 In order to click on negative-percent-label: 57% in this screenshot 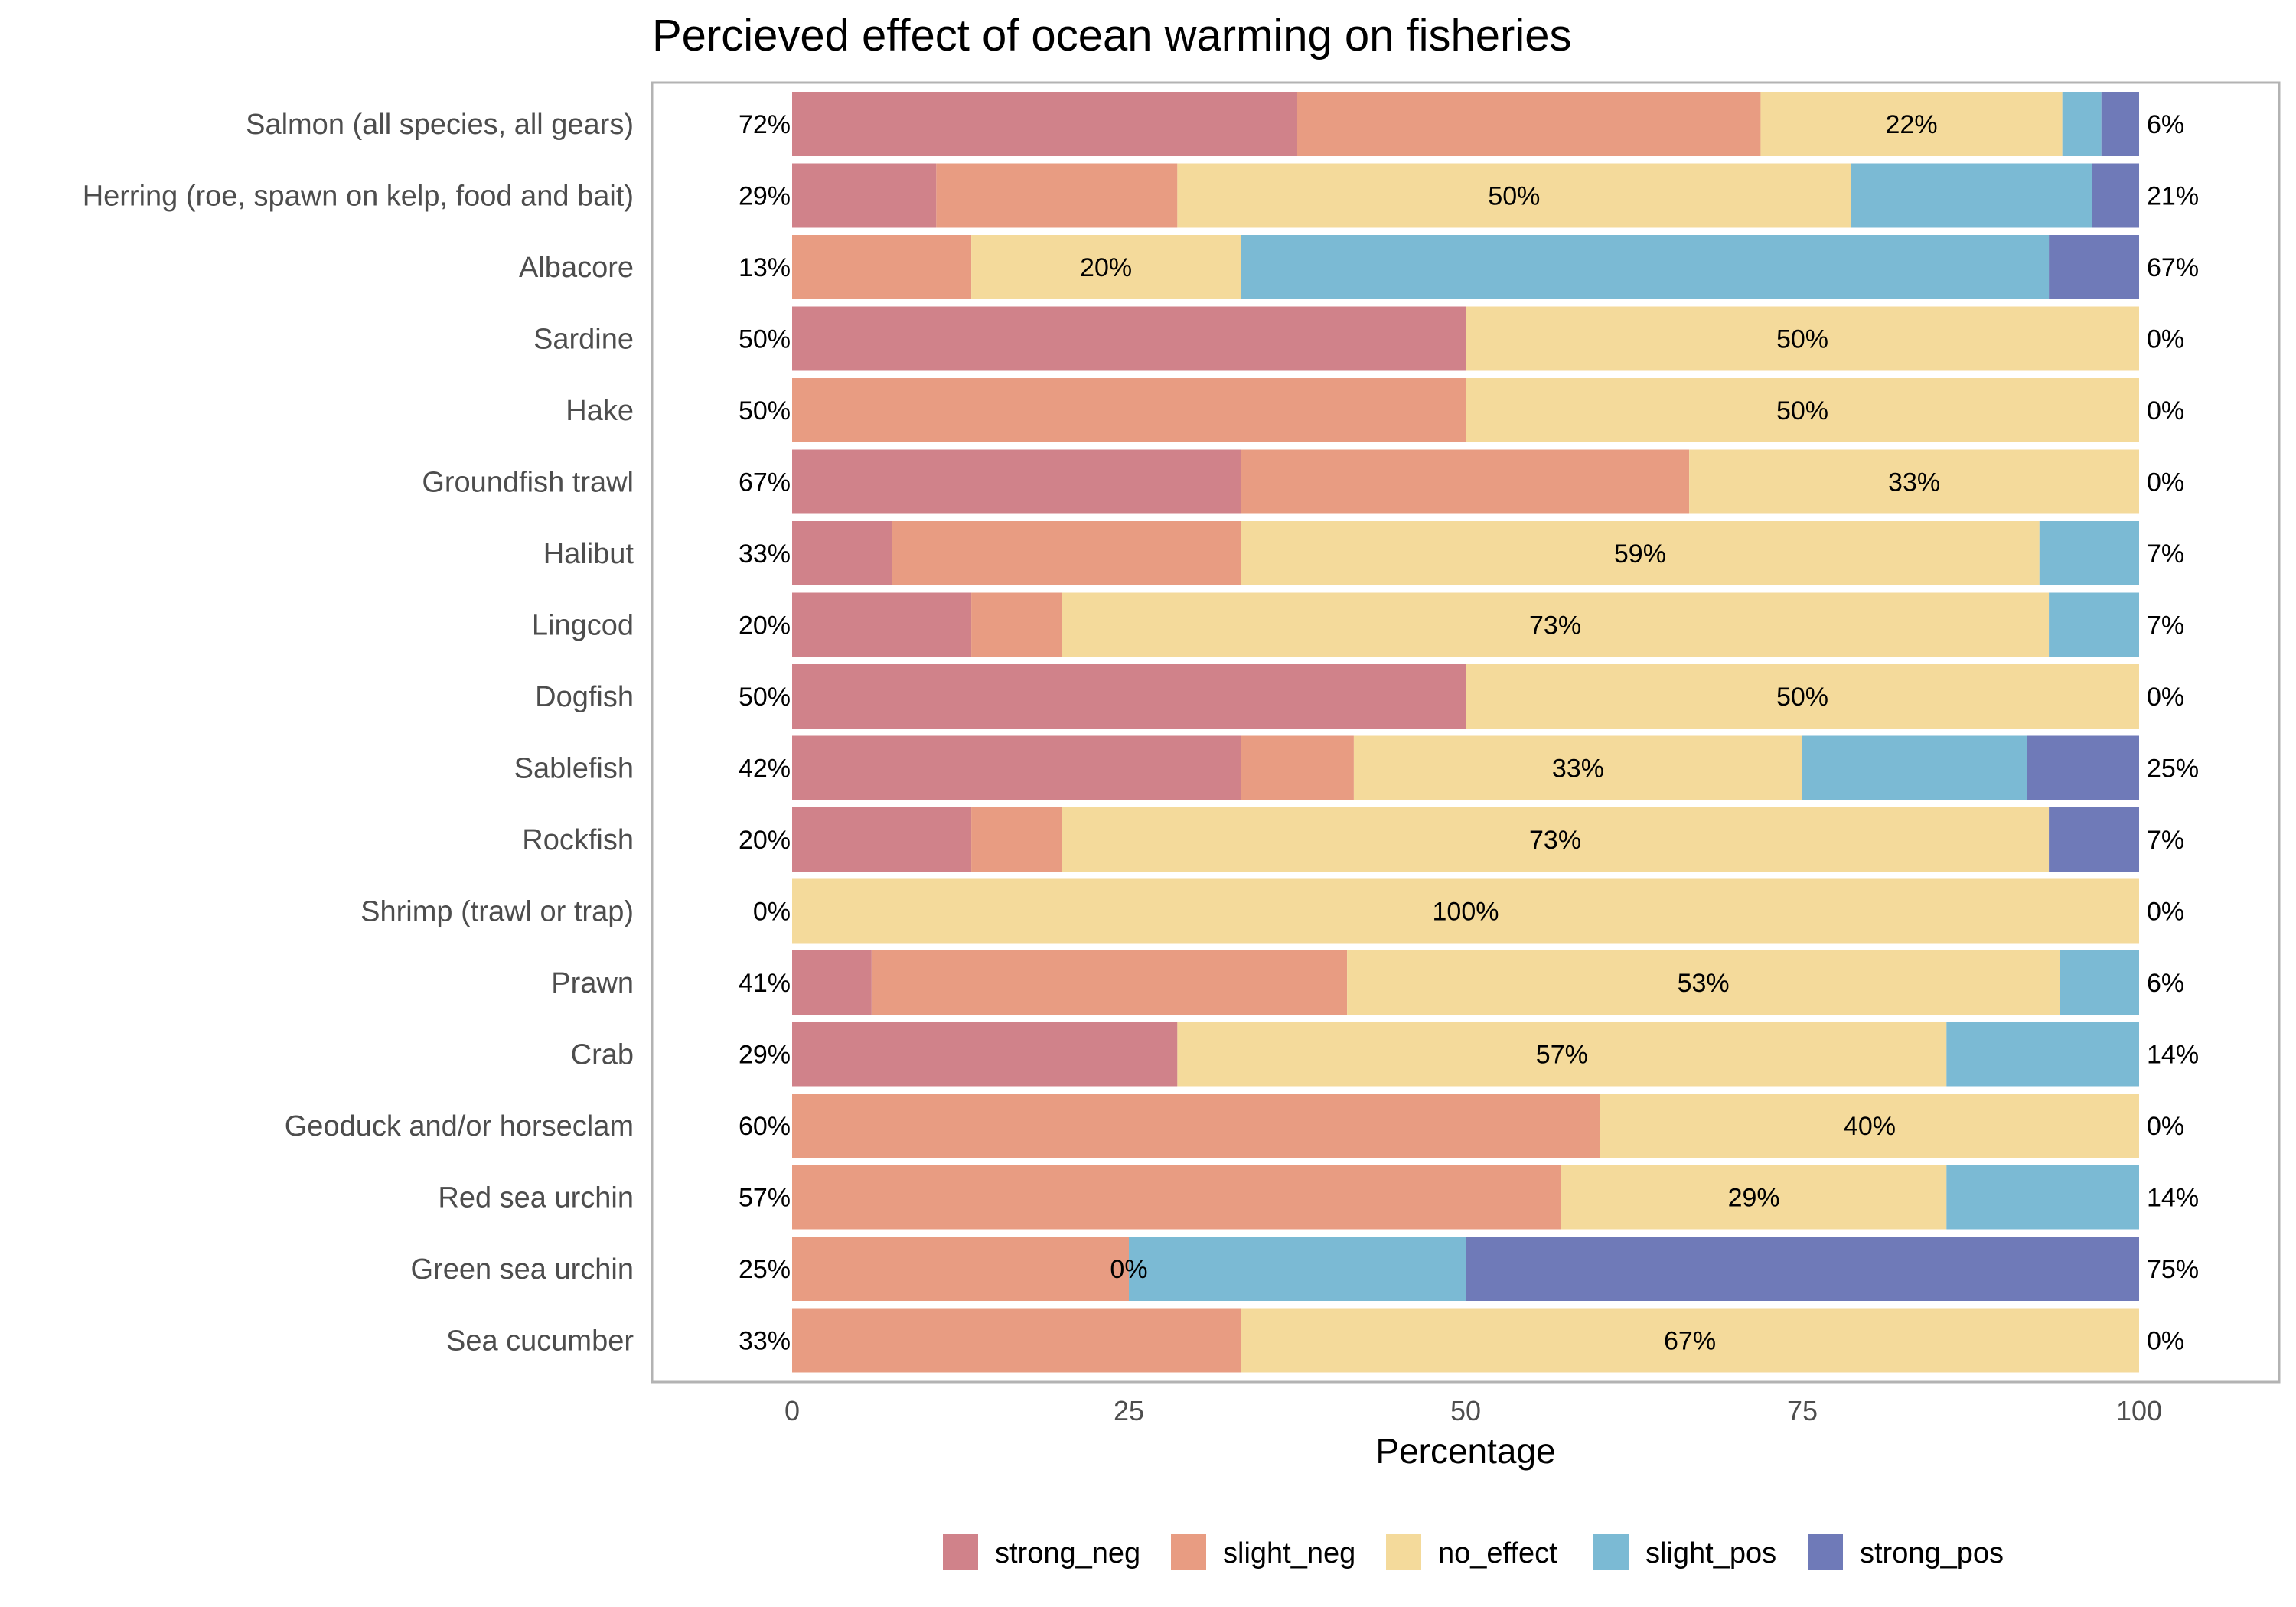, I will do `click(765, 1198)`.